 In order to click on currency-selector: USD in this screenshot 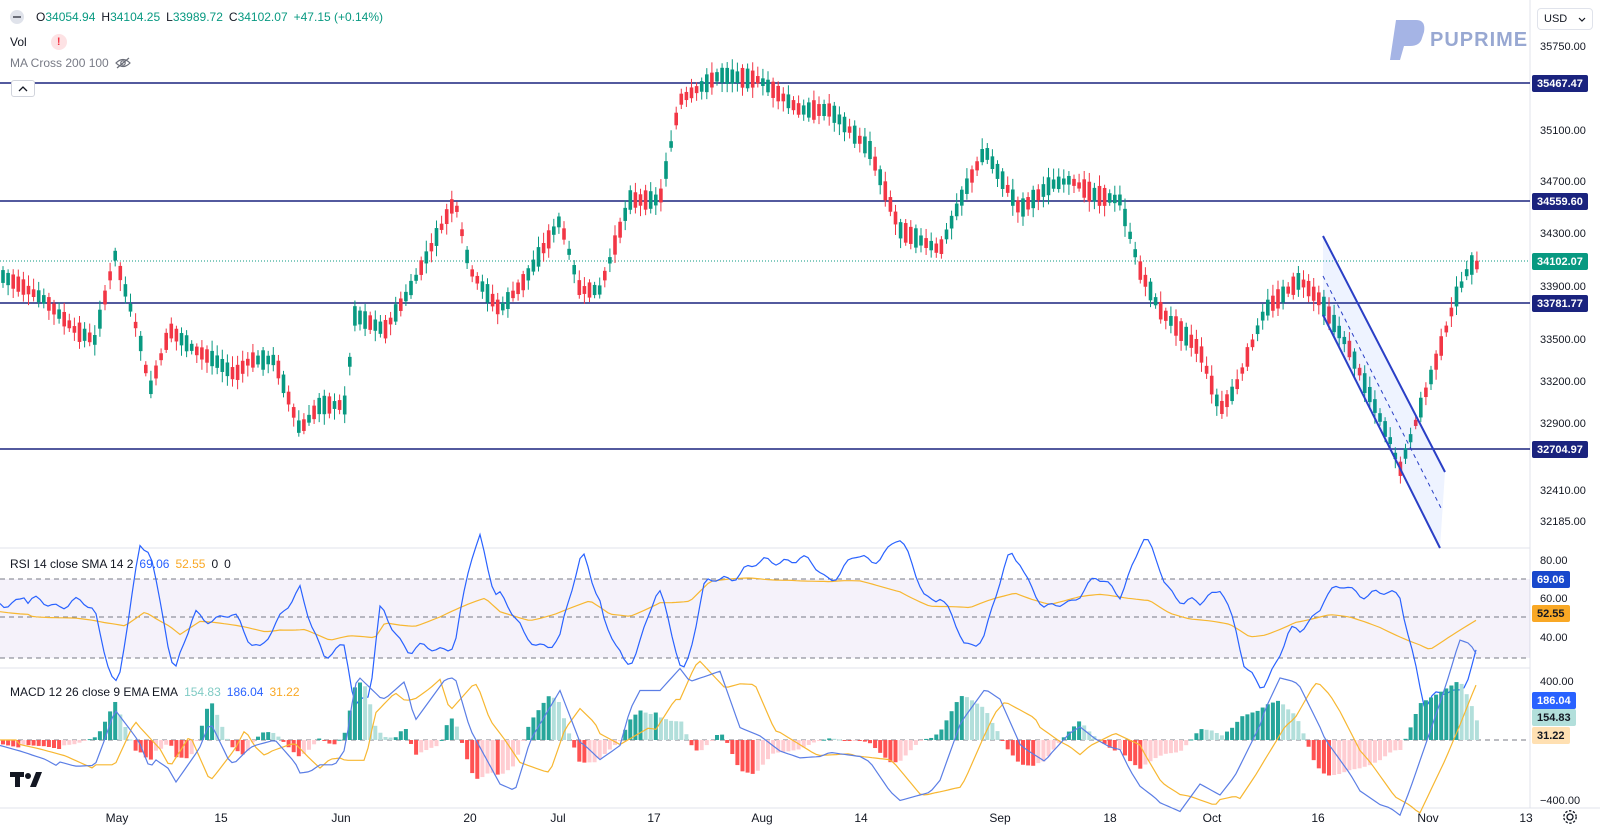, I will do `click(1565, 19)`.